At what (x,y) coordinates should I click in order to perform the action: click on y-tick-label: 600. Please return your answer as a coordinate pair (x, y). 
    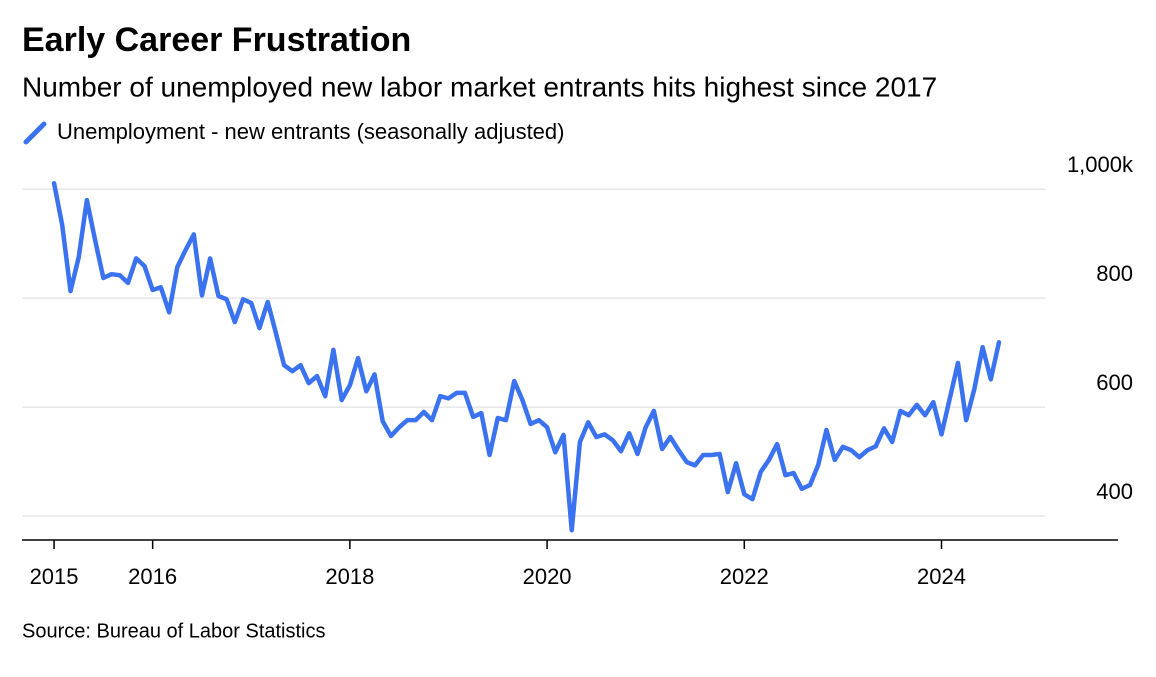
    Looking at the image, I should click on (1114, 382).